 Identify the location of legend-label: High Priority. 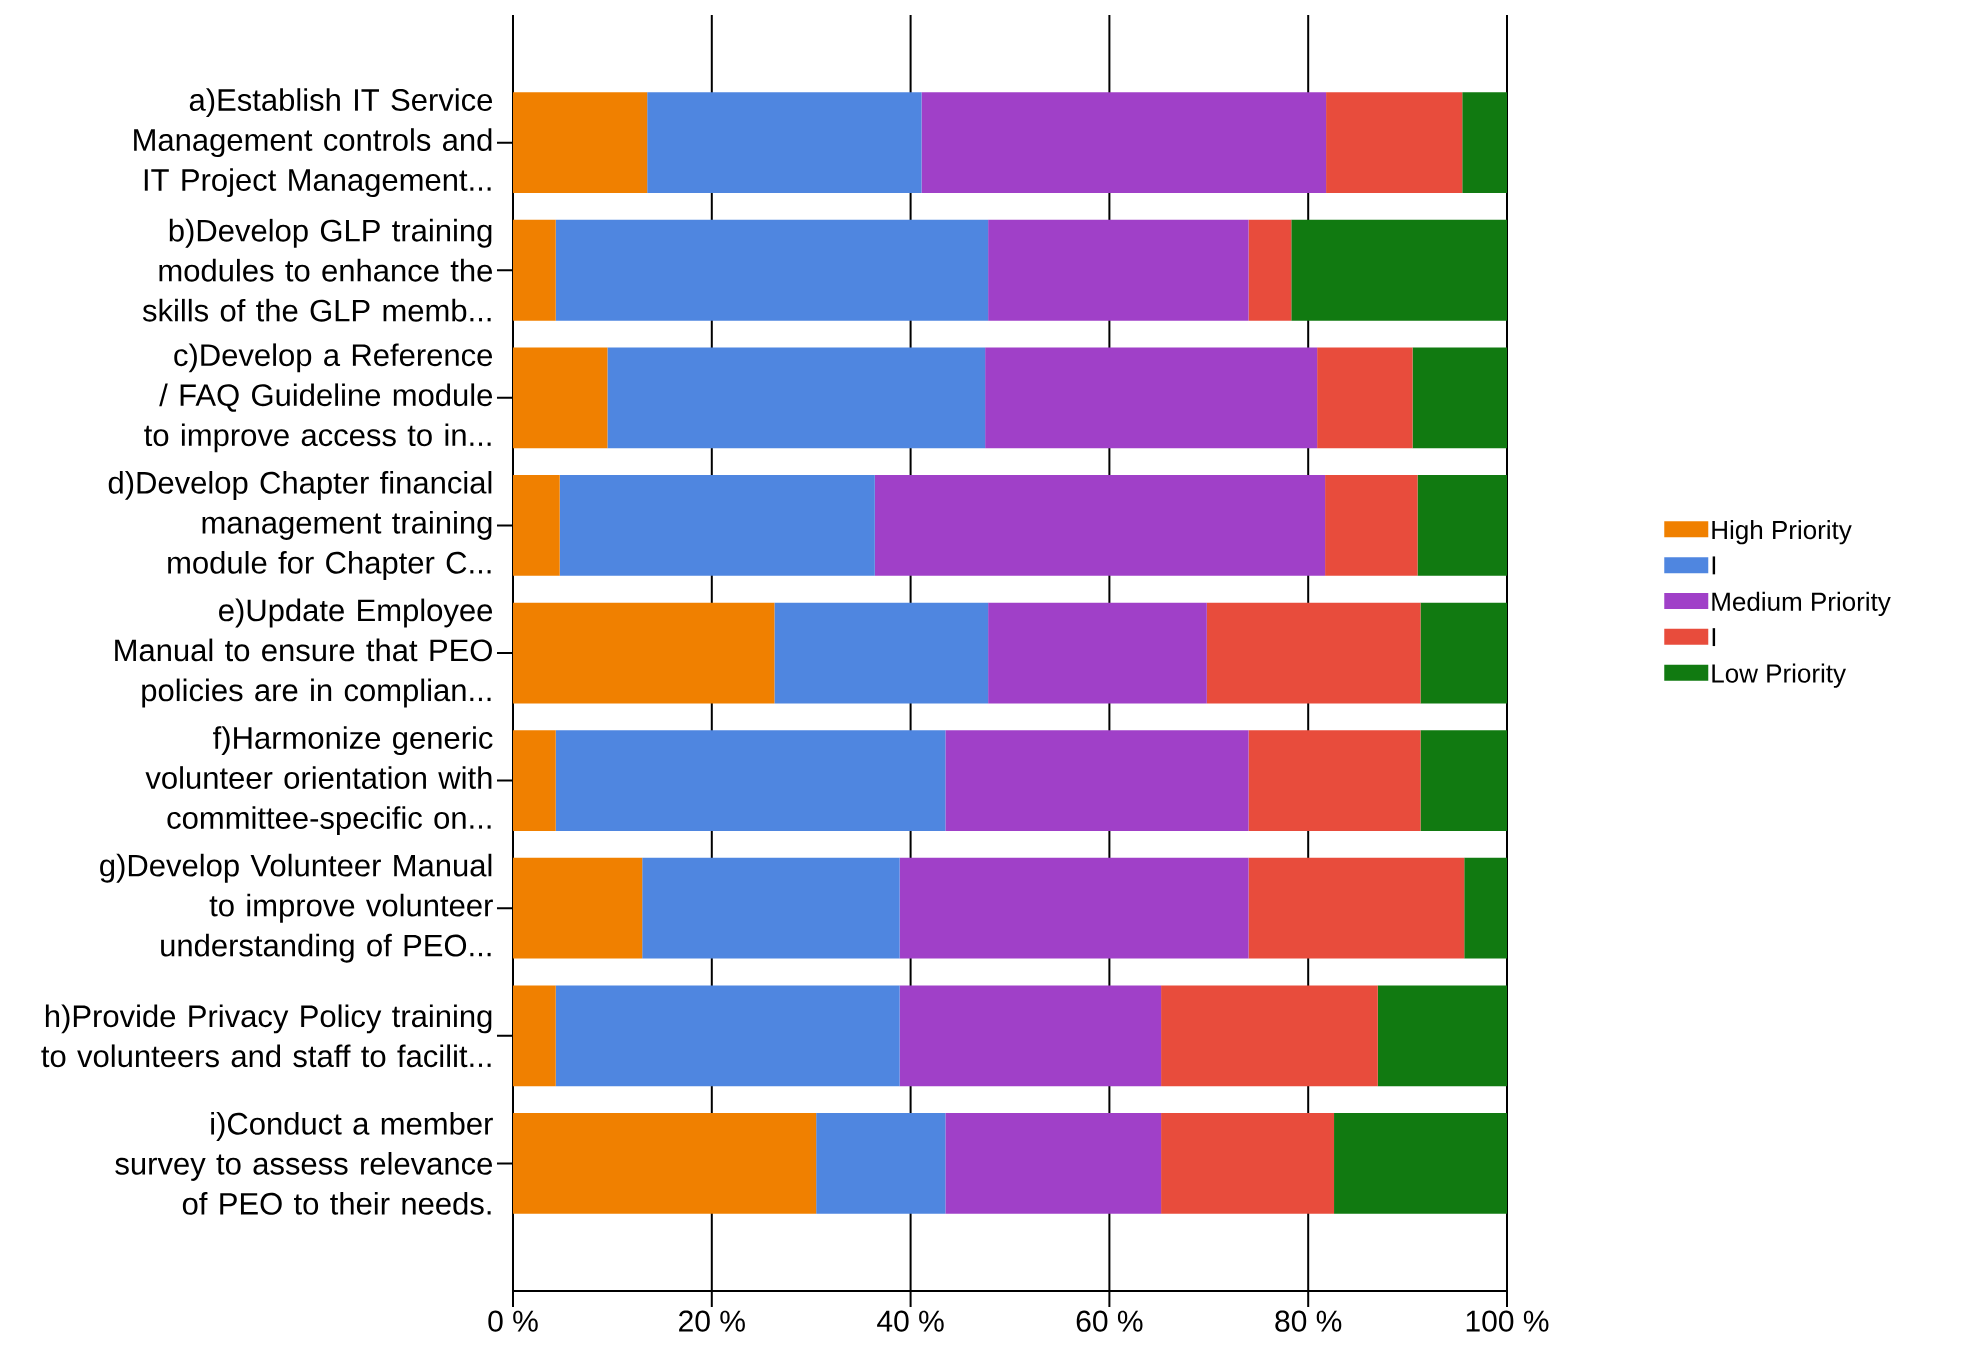
(1782, 532).